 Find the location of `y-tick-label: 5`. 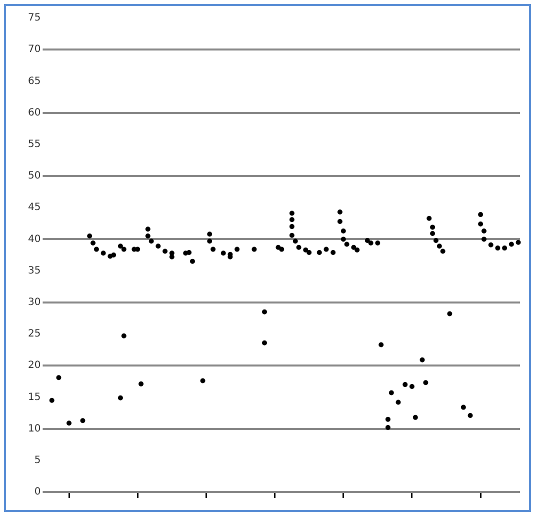

y-tick-label: 5 is located at coordinates (37, 460).